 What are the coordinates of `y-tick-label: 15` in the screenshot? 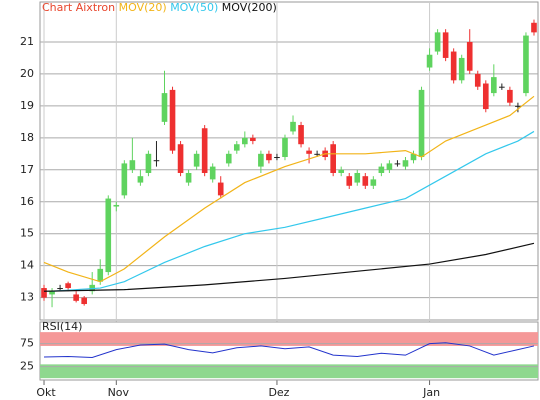 It's located at (27, 233).